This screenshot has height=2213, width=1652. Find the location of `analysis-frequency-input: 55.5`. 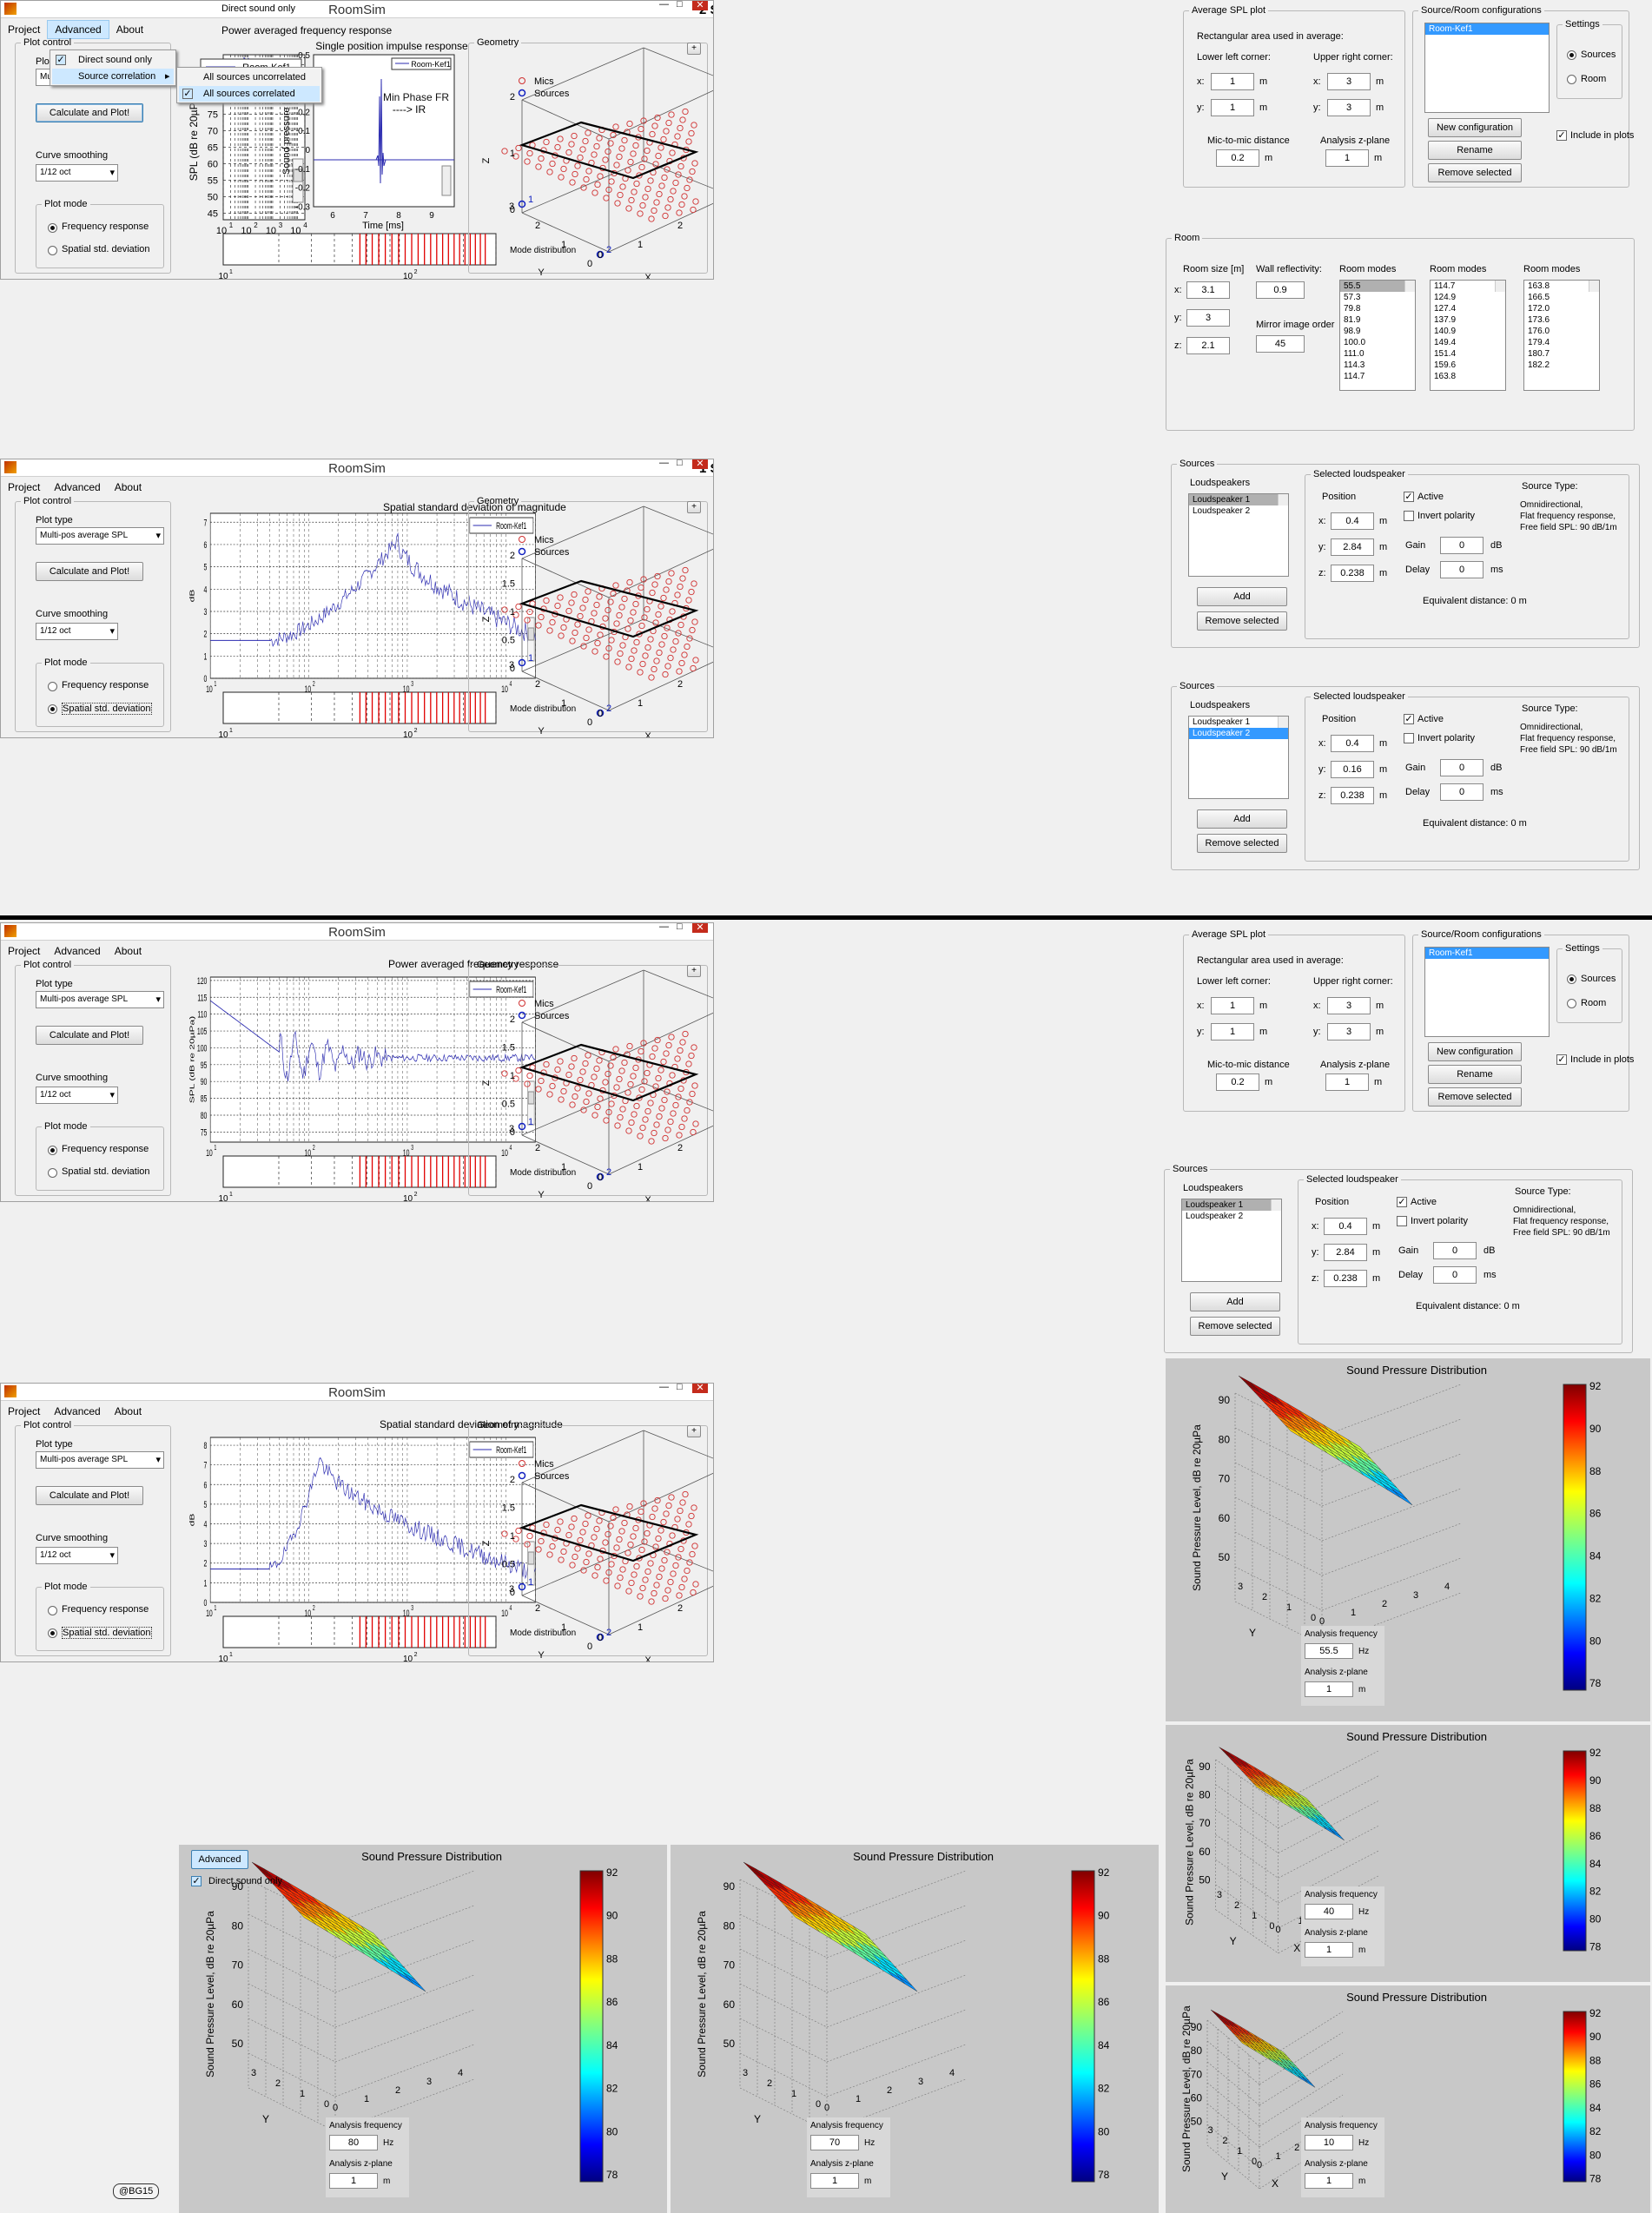

analysis-frequency-input: 55.5 is located at coordinates (1329, 1651).